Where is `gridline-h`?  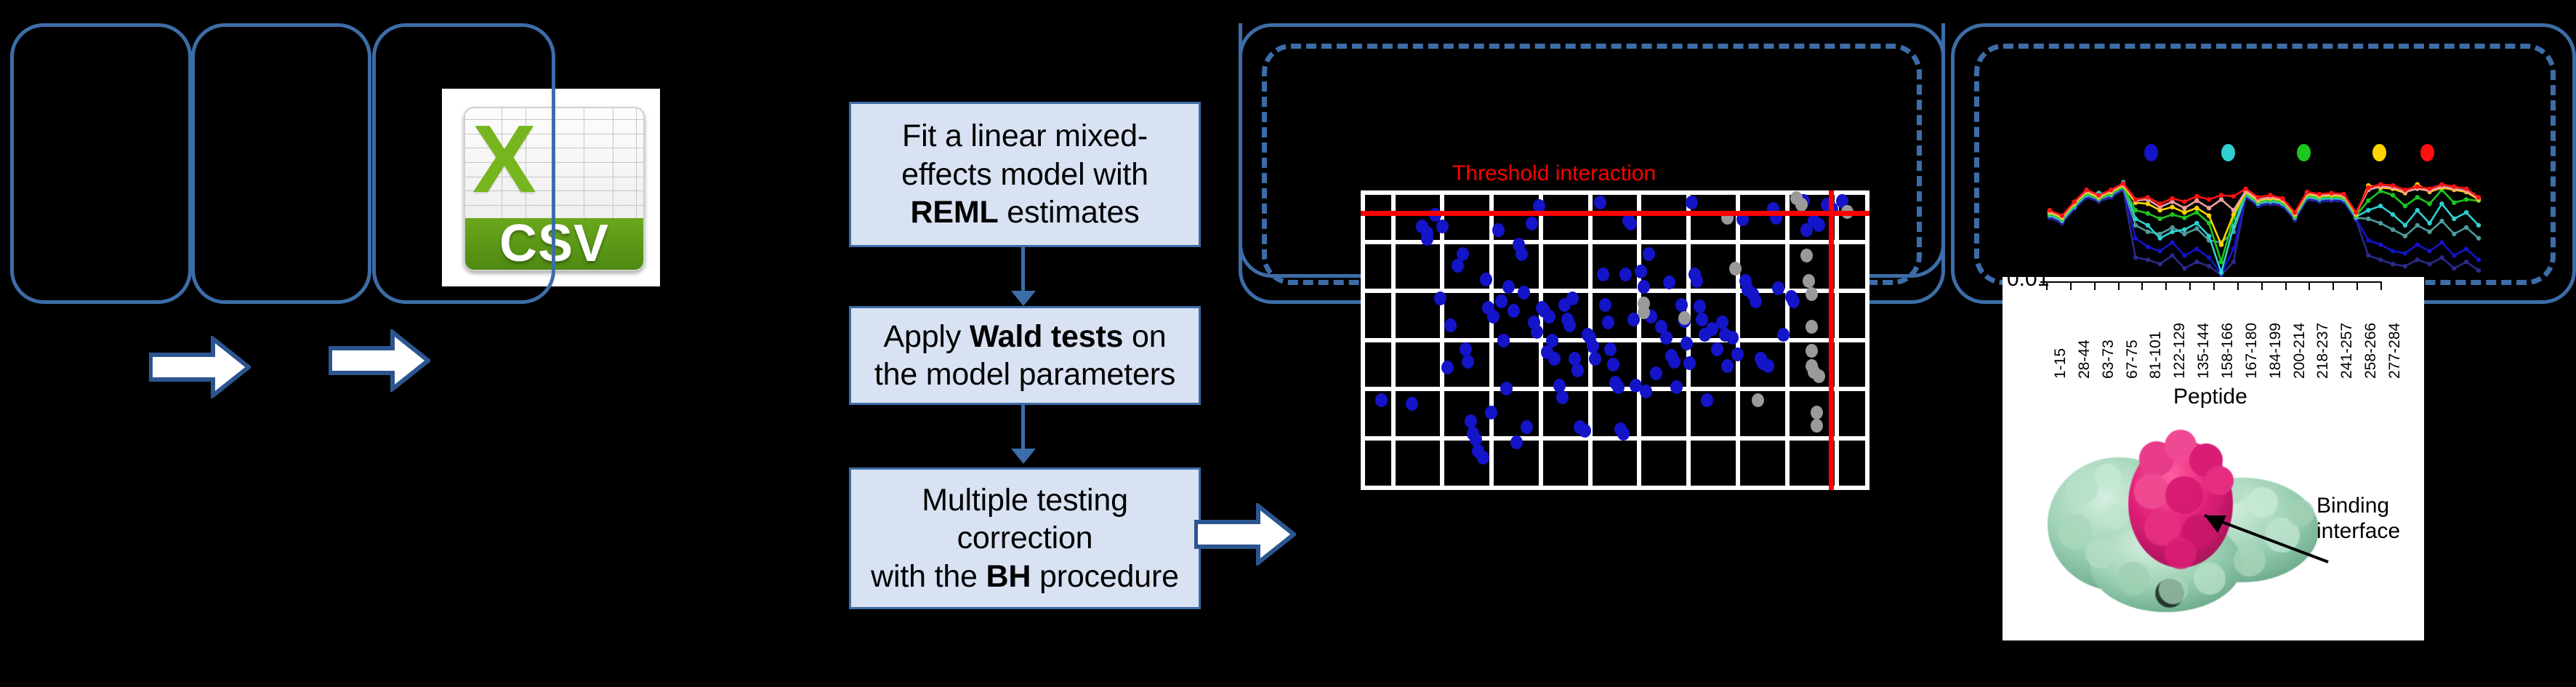 gridline-h is located at coordinates (1615, 438).